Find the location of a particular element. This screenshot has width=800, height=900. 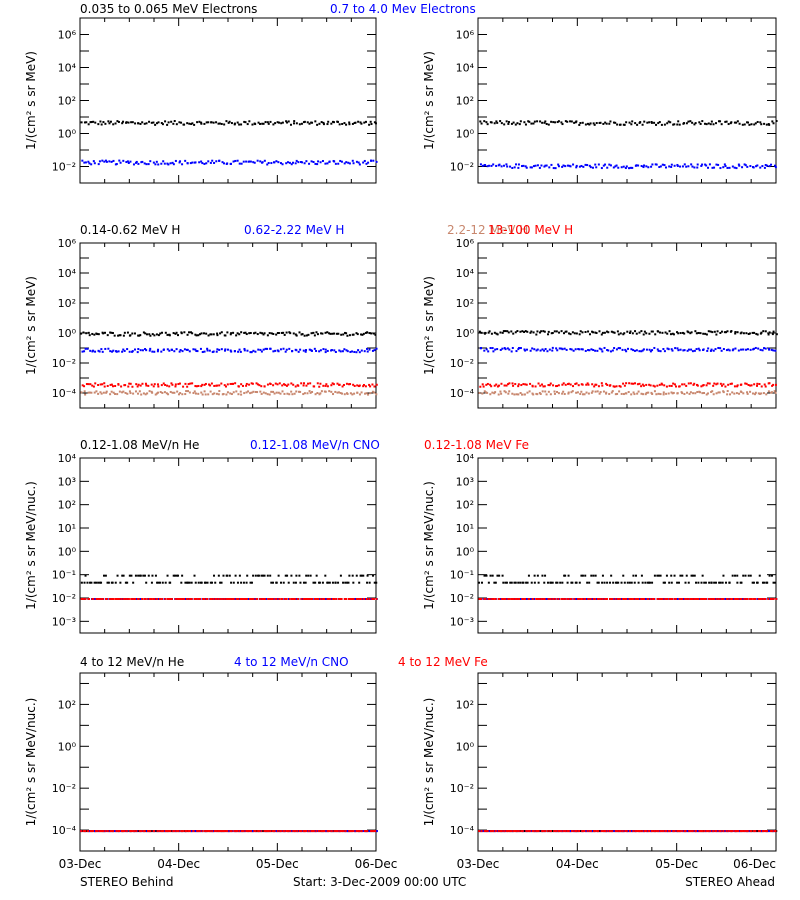

y-tick-label: 10⁻² is located at coordinates (462, 598).